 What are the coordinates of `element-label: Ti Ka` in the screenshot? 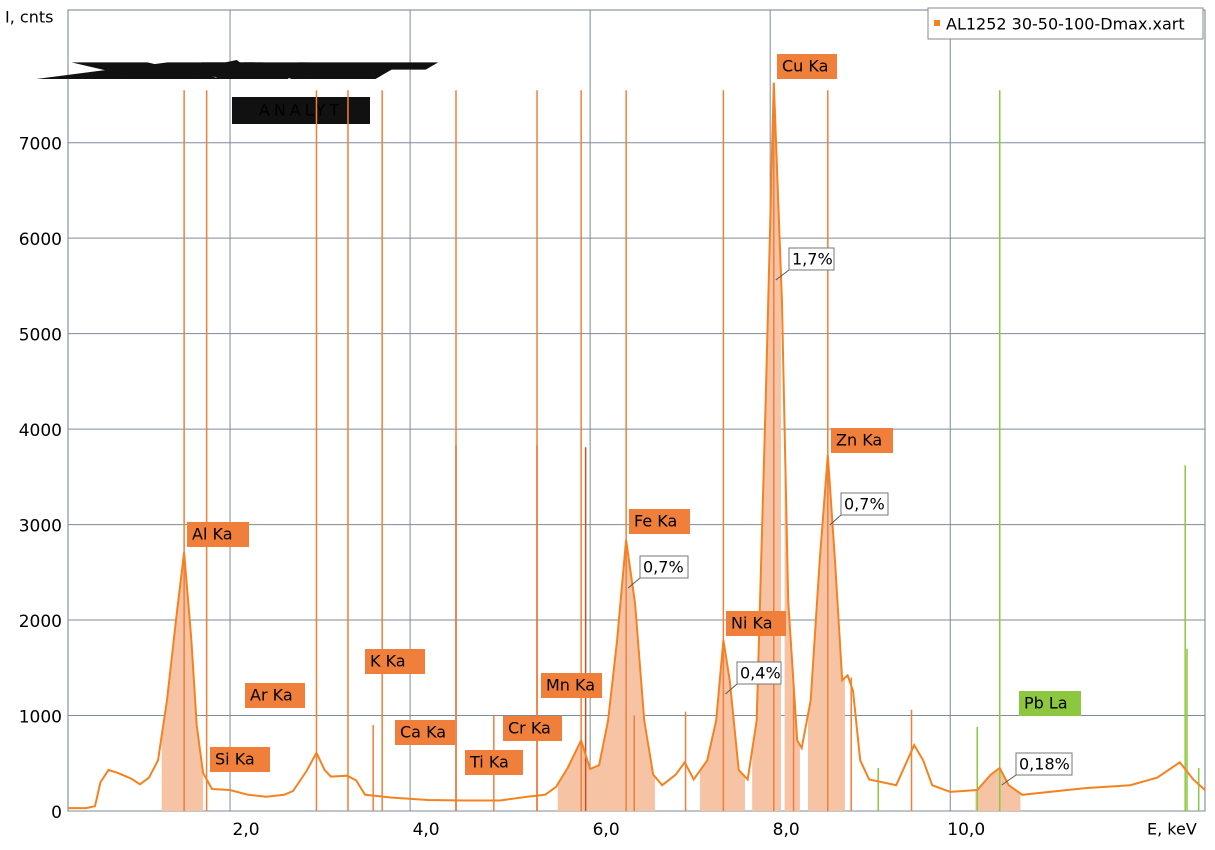 It's located at (489, 762).